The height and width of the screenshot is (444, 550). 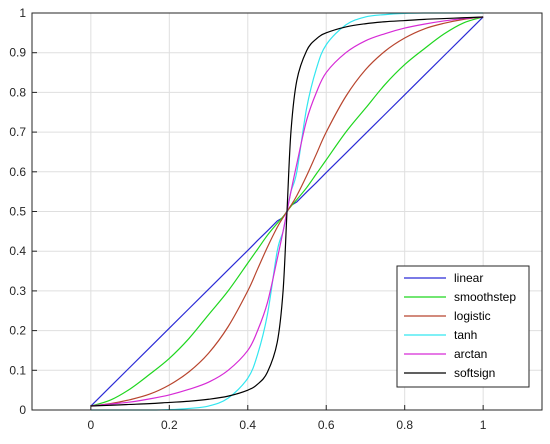 I want to click on legend-label-smoothstep: smoothstep, so click(x=485, y=297).